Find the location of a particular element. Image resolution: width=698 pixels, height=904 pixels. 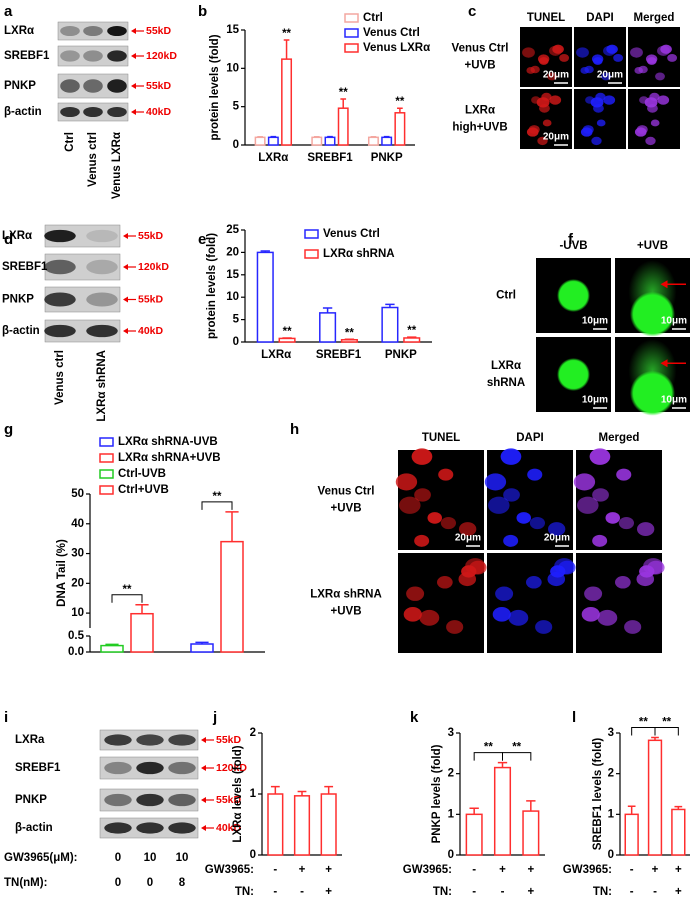

lane-label: Venus ctrl is located at coordinates (60, 377).